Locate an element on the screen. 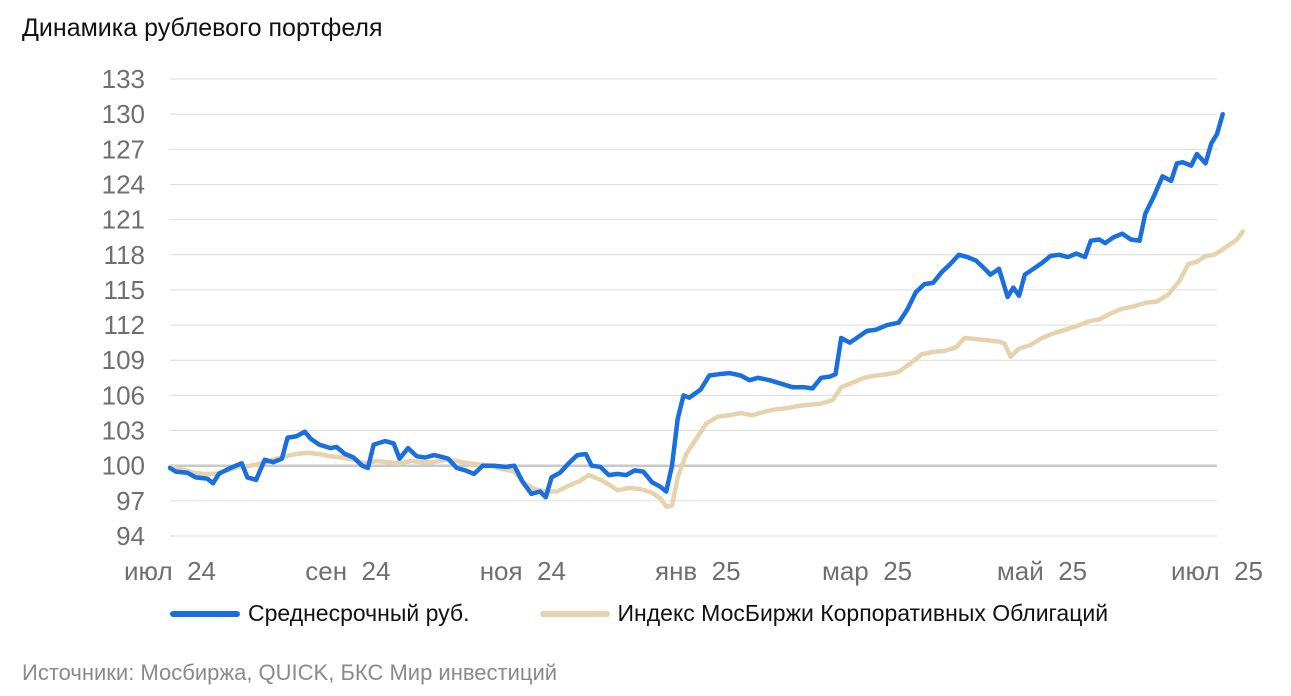  y-tick-label: 106 is located at coordinates (123, 395).